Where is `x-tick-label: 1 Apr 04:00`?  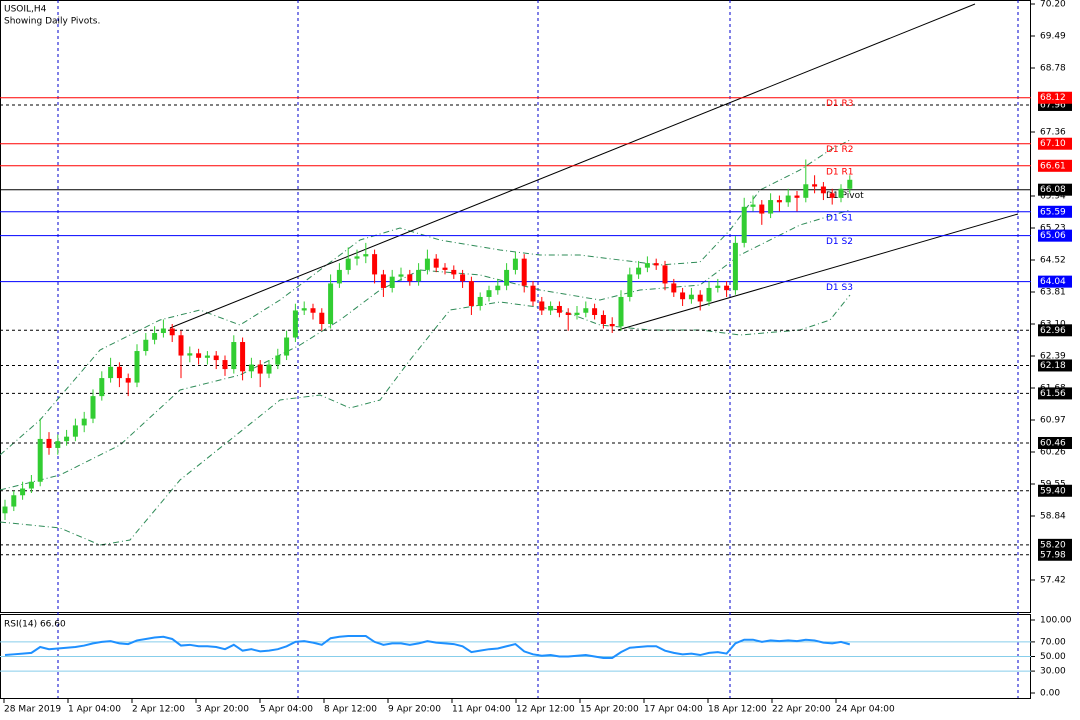 x-tick-label: 1 Apr 04:00 is located at coordinates (94, 710).